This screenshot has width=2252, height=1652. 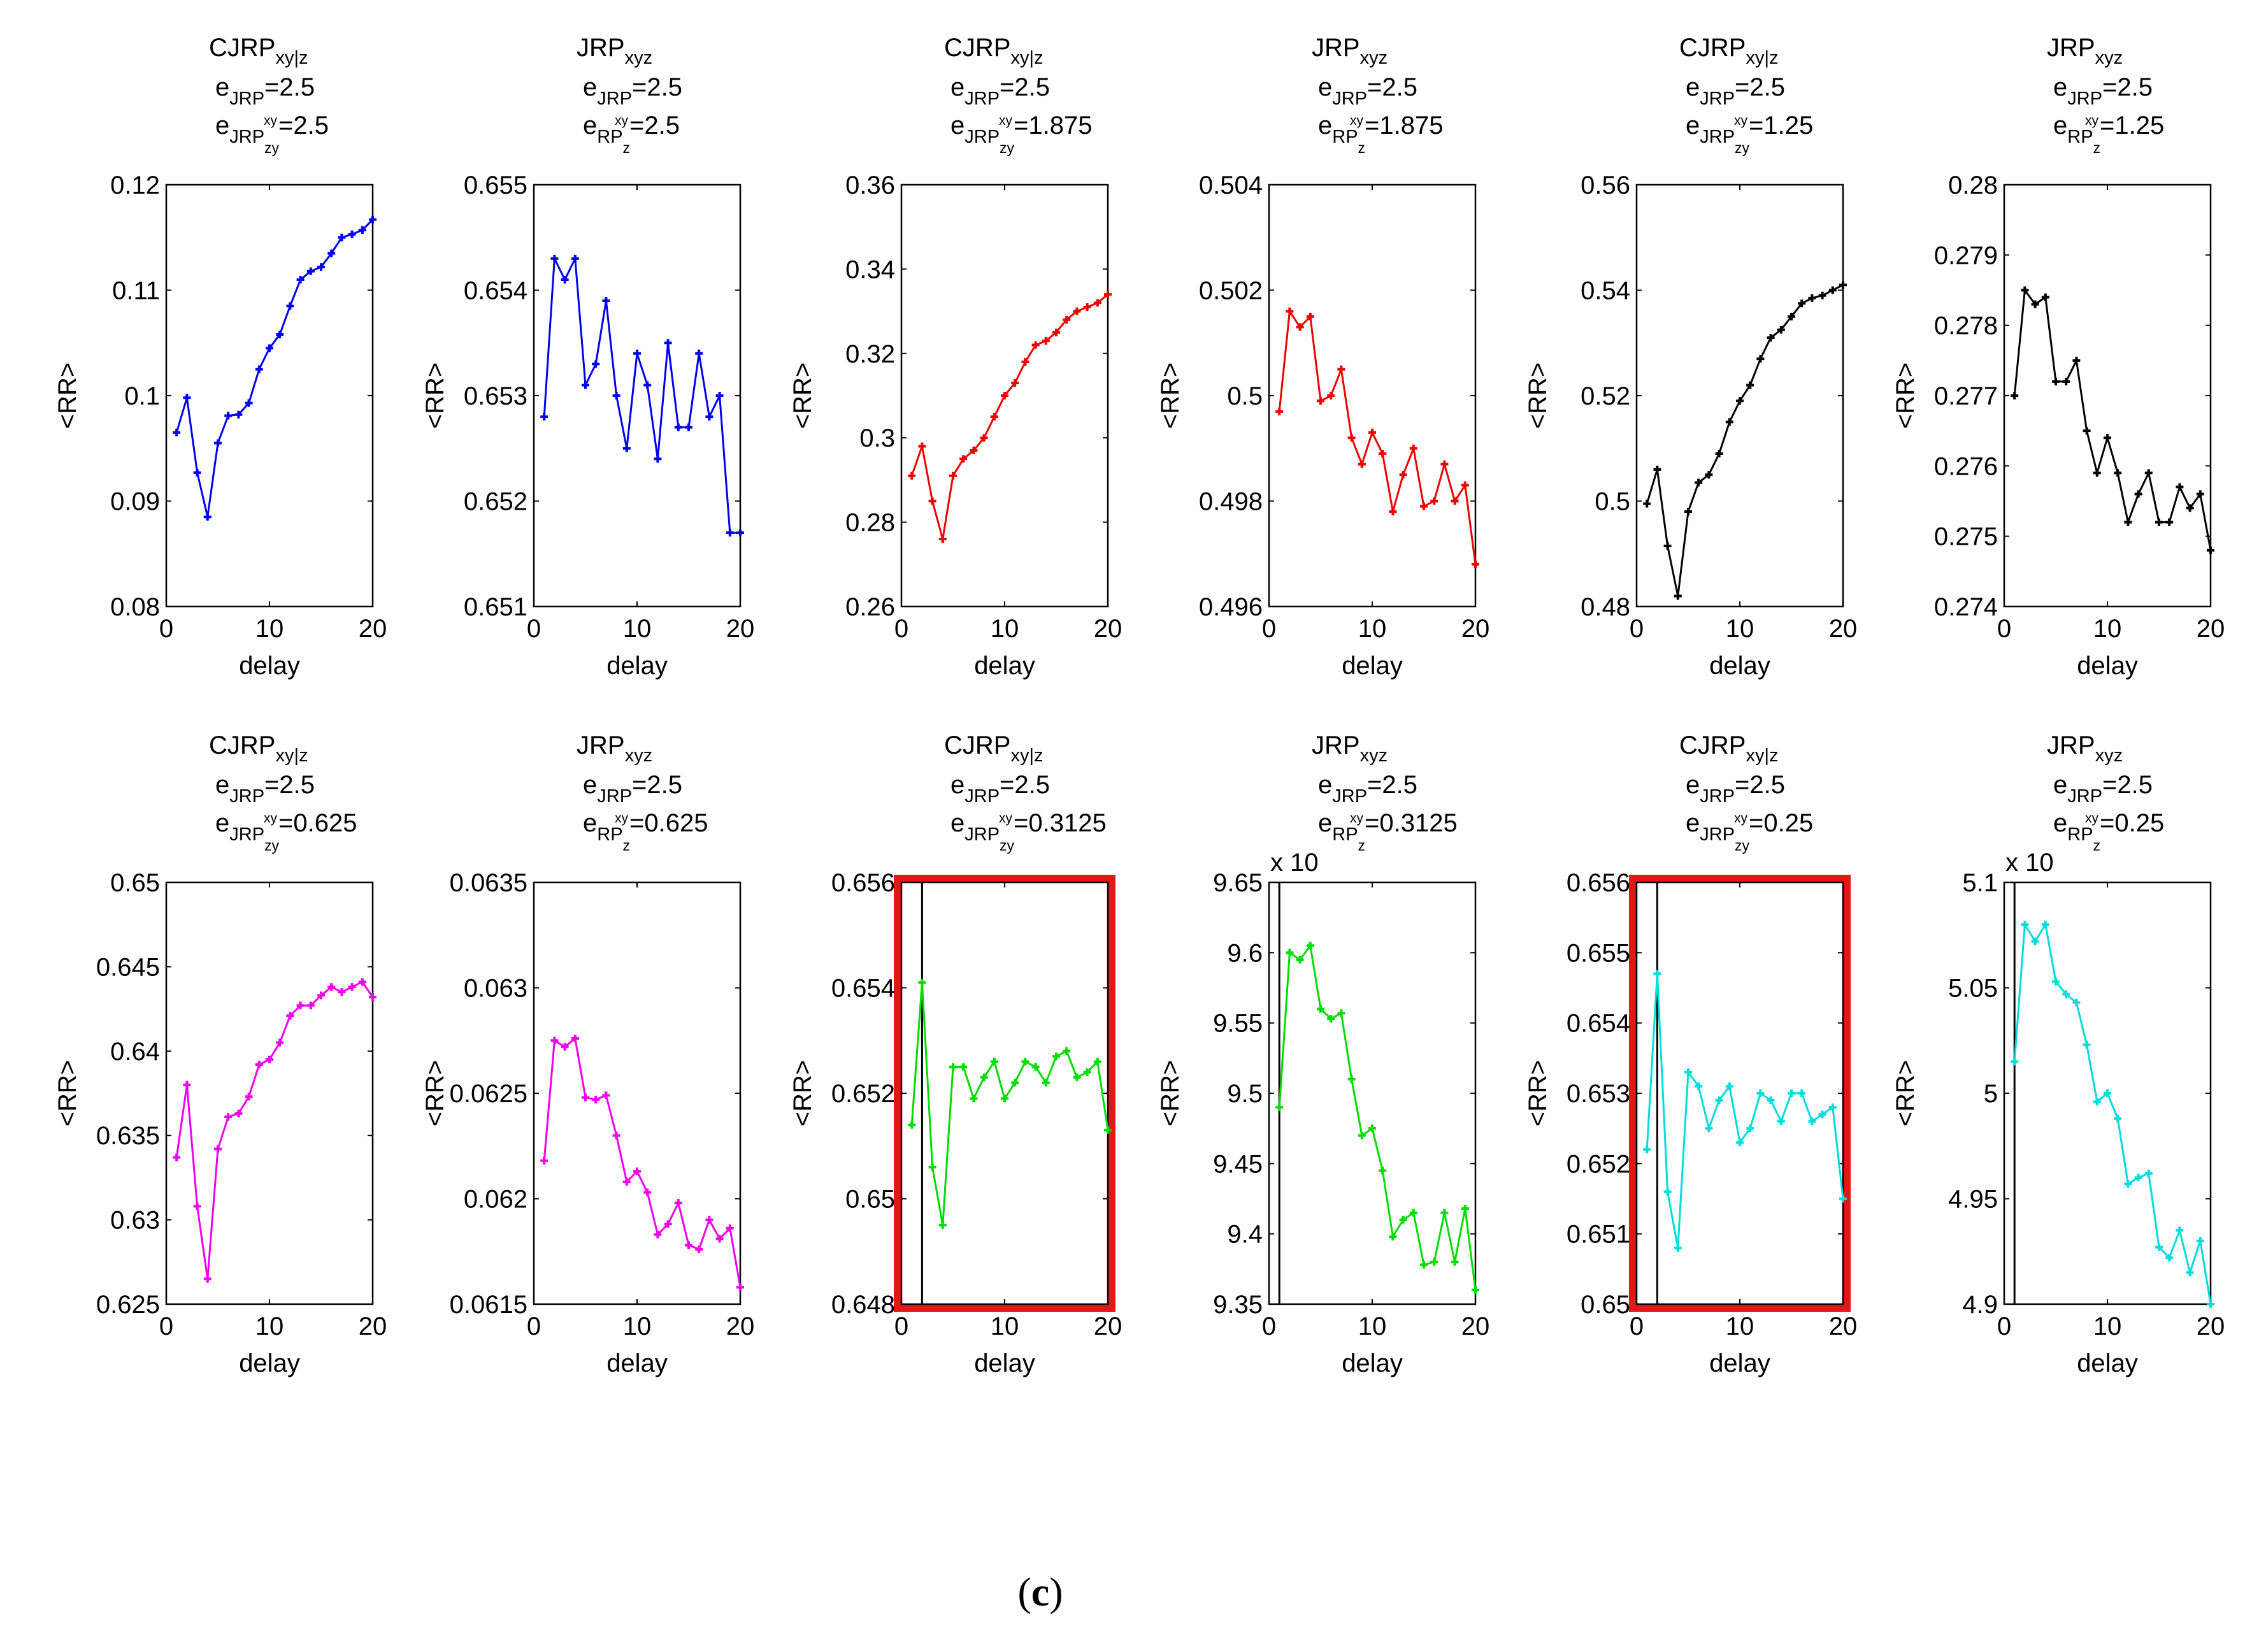 What do you see at coordinates (488, 1094) in the screenshot?
I see `ytick-label: 0.0625` at bounding box center [488, 1094].